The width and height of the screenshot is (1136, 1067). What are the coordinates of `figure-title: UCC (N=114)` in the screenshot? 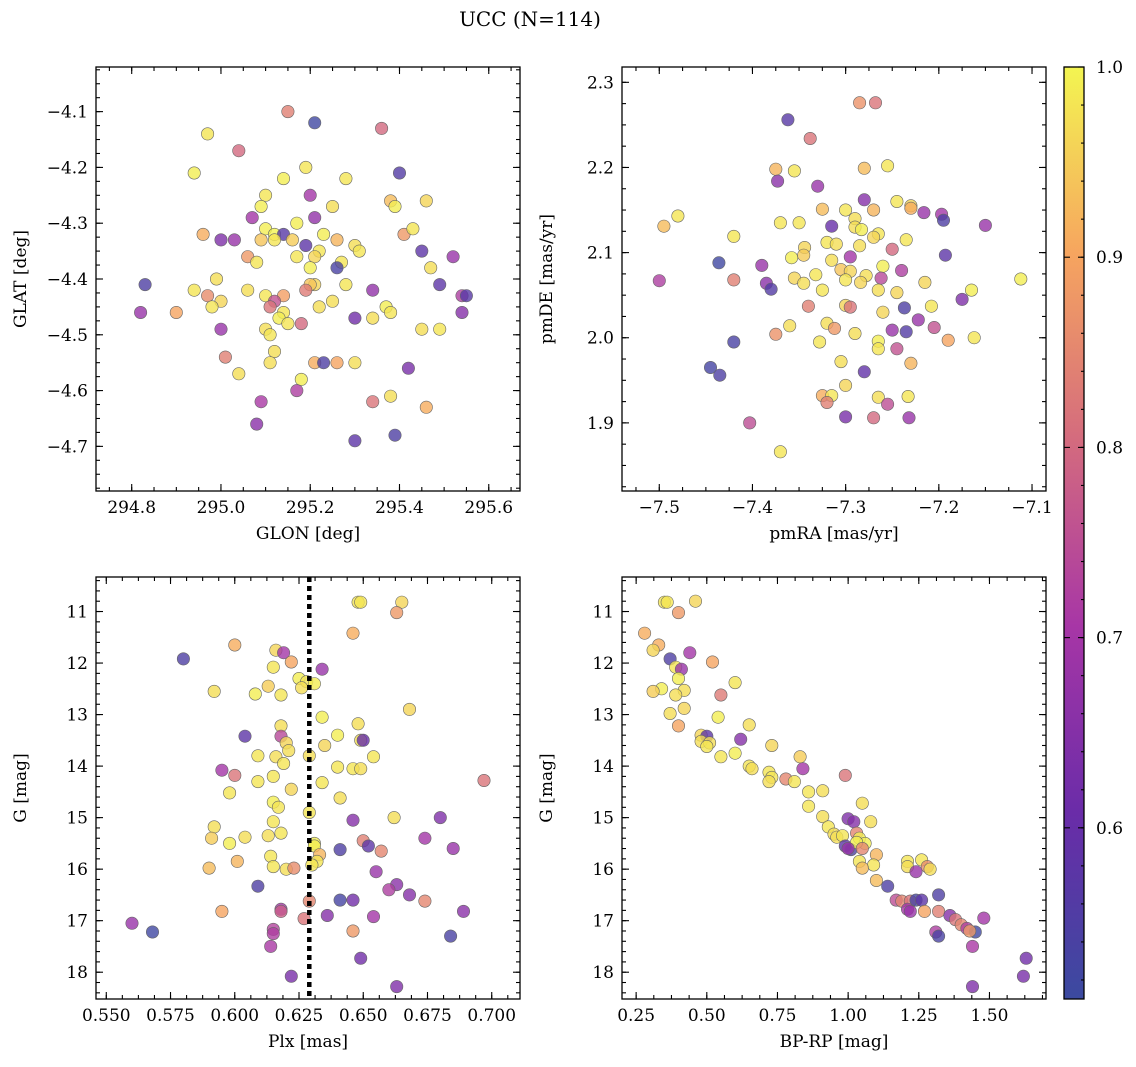 It's located at (530, 19).